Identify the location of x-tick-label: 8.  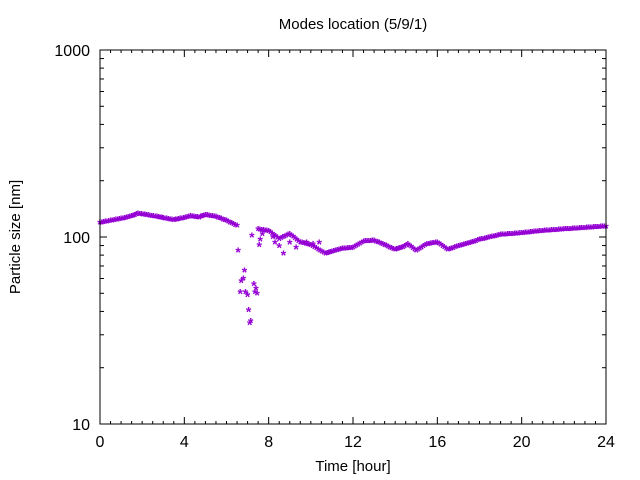
(268, 442).